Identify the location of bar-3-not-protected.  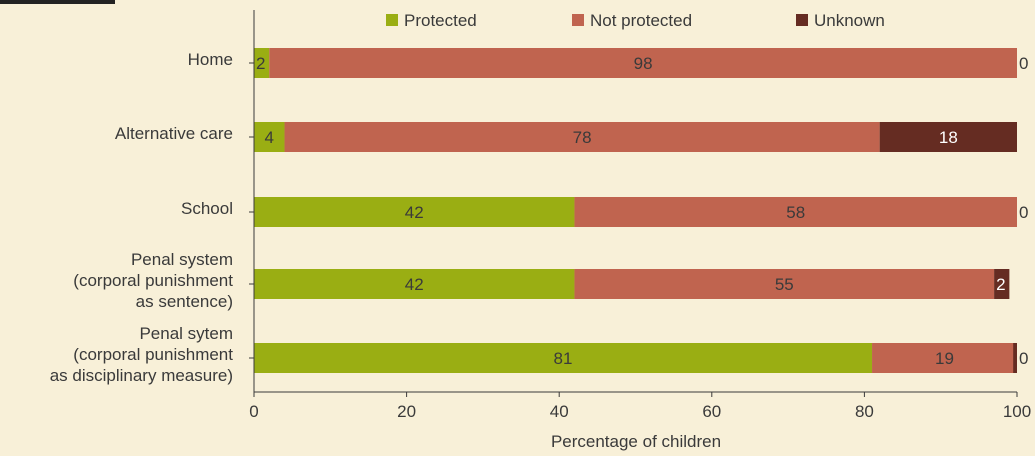
(784, 284).